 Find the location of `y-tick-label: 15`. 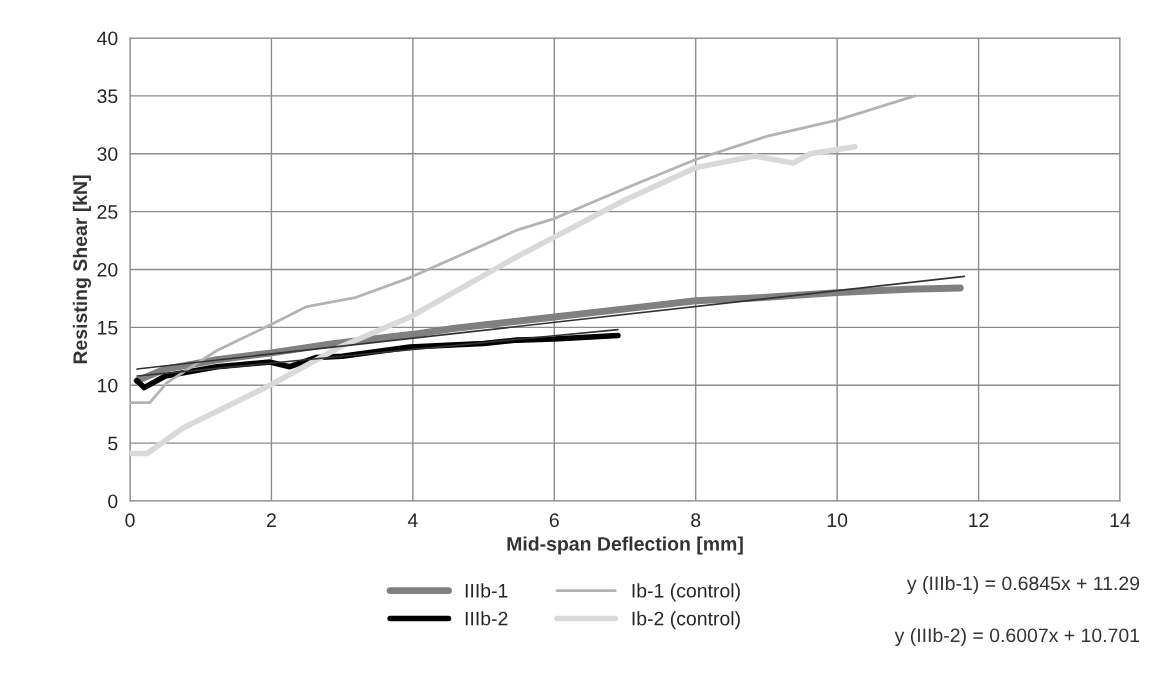

y-tick-label: 15 is located at coordinates (108, 328).